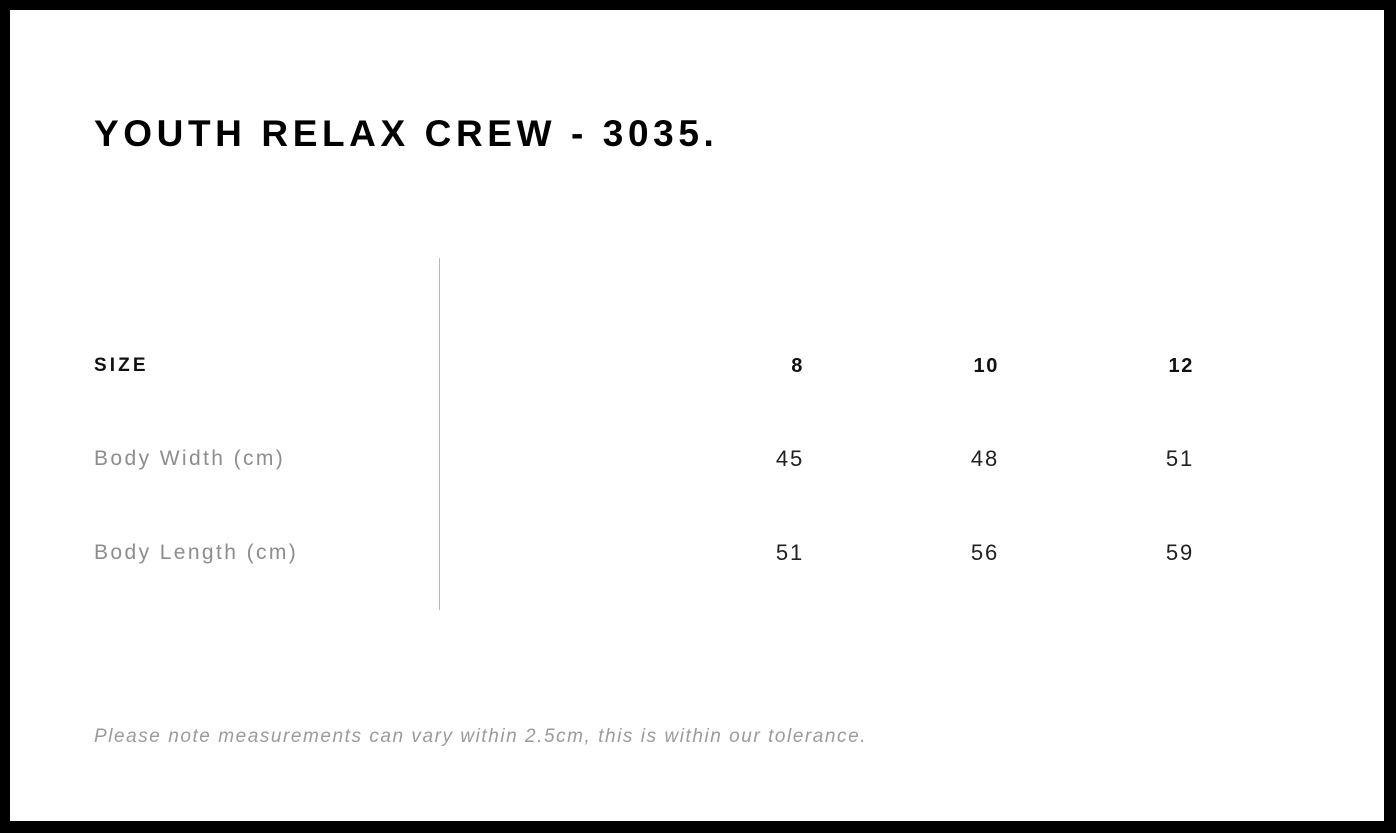  Describe the element at coordinates (984, 458) in the screenshot. I see `cell-body-width-10: 48` at that location.